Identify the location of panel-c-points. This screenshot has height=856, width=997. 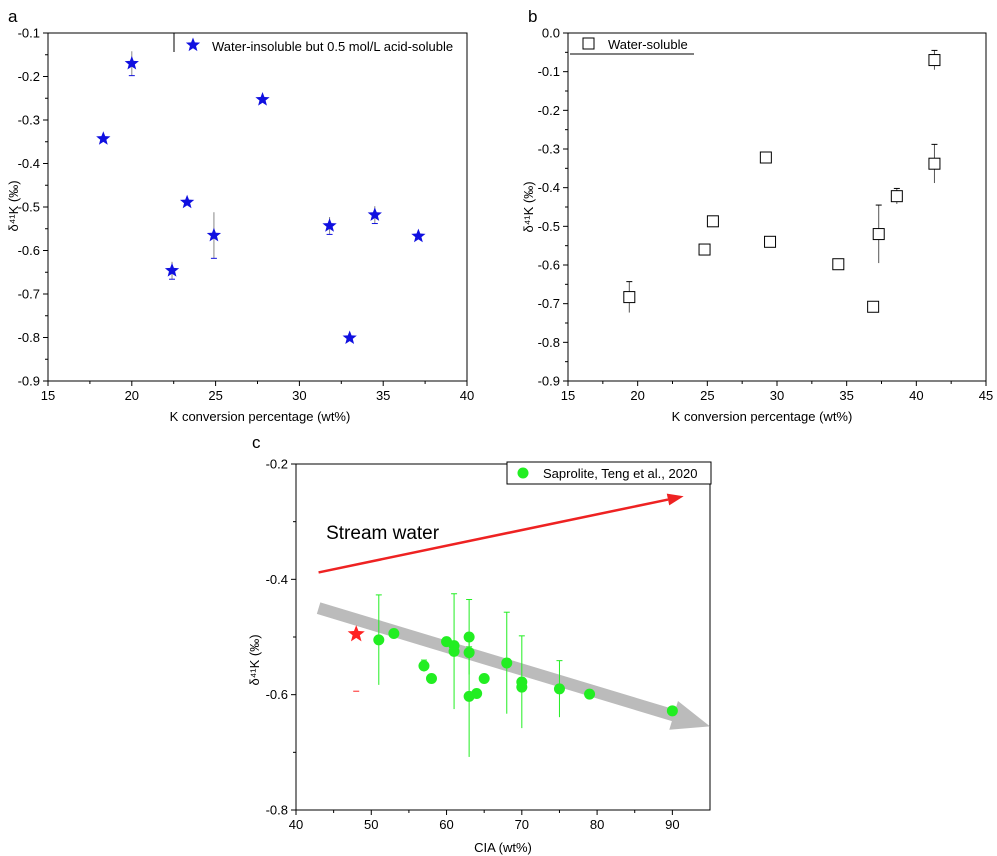
(512, 675).